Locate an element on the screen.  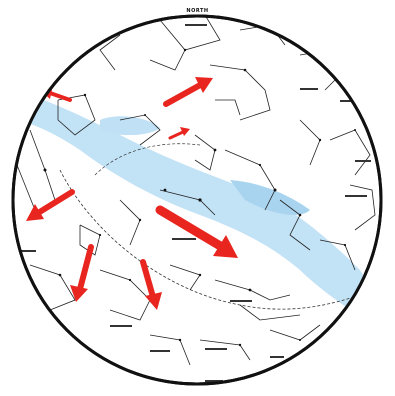
milky-way-patch is located at coordinates (130, 126).